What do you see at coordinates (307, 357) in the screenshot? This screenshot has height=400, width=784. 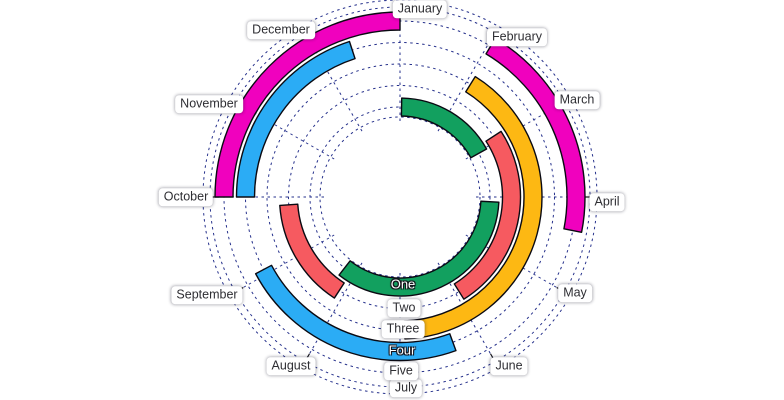 I see `month-tick-august` at bounding box center [307, 357].